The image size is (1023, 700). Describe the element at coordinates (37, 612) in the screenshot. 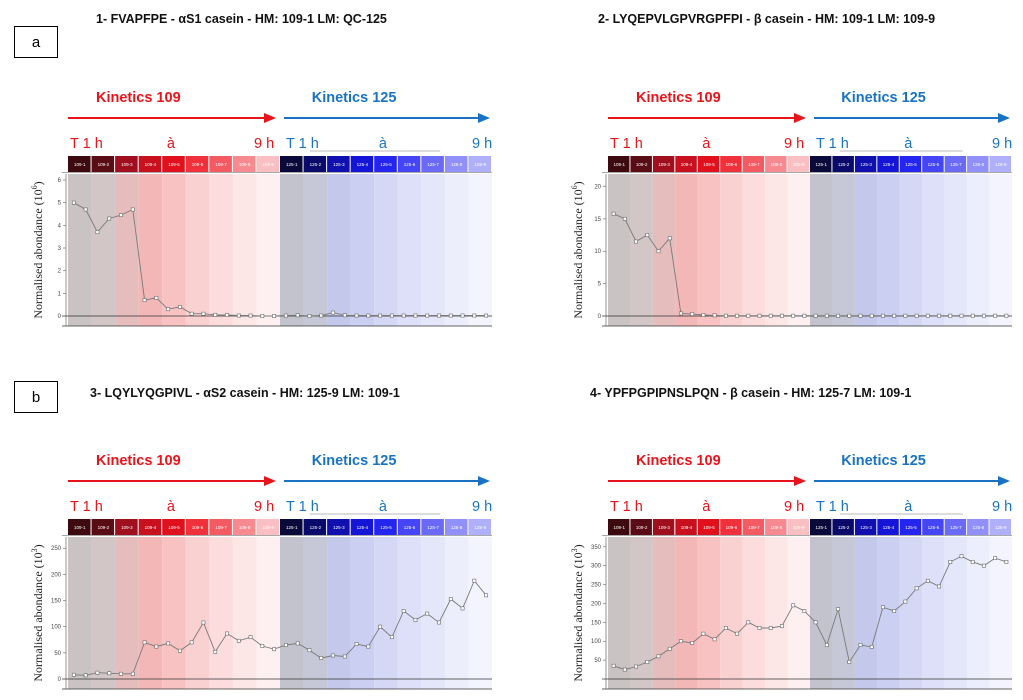

I see `y-axis-label: Normalised abondance (103)` at that location.